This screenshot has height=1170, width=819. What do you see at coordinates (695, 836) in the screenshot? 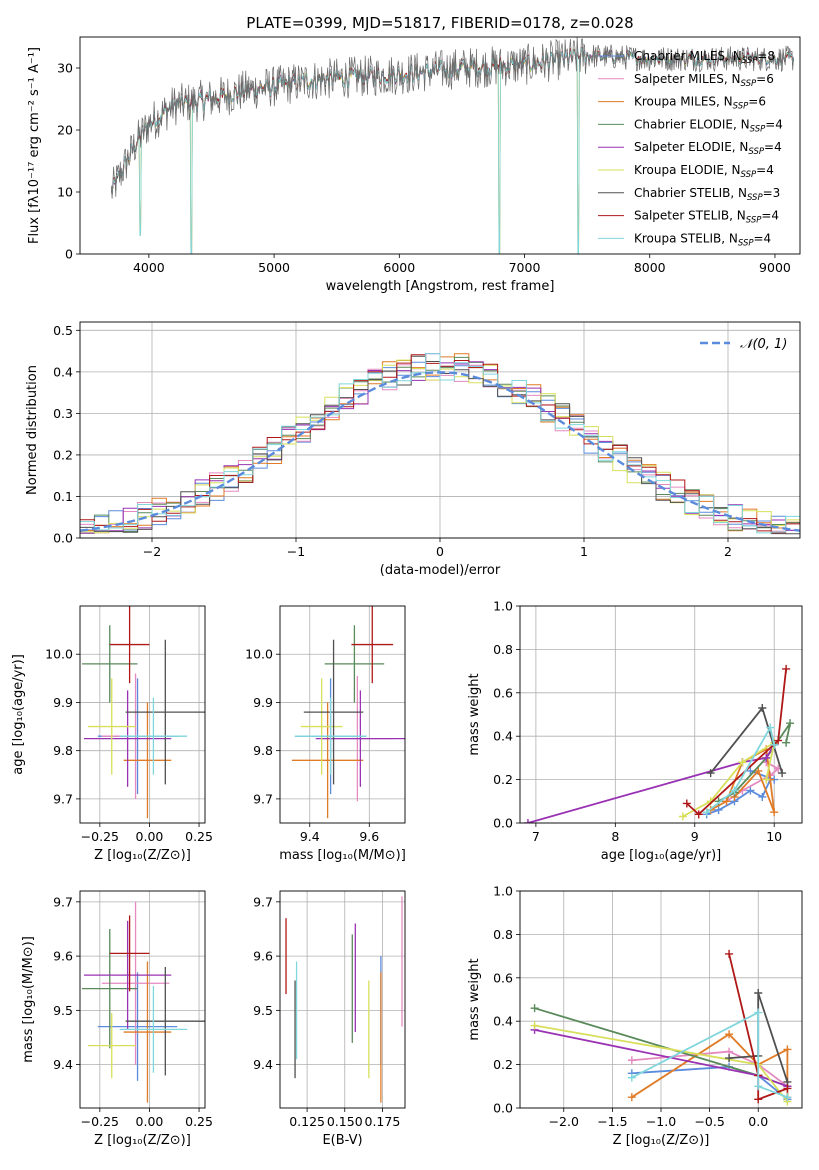
I see `x-tick-label: 9` at bounding box center [695, 836].